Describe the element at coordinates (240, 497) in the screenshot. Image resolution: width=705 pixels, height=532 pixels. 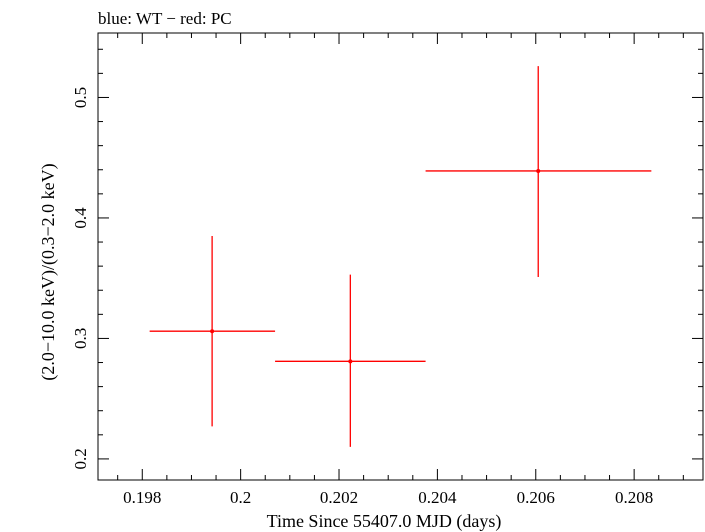
I see `x-tick-label: 0.2` at that location.